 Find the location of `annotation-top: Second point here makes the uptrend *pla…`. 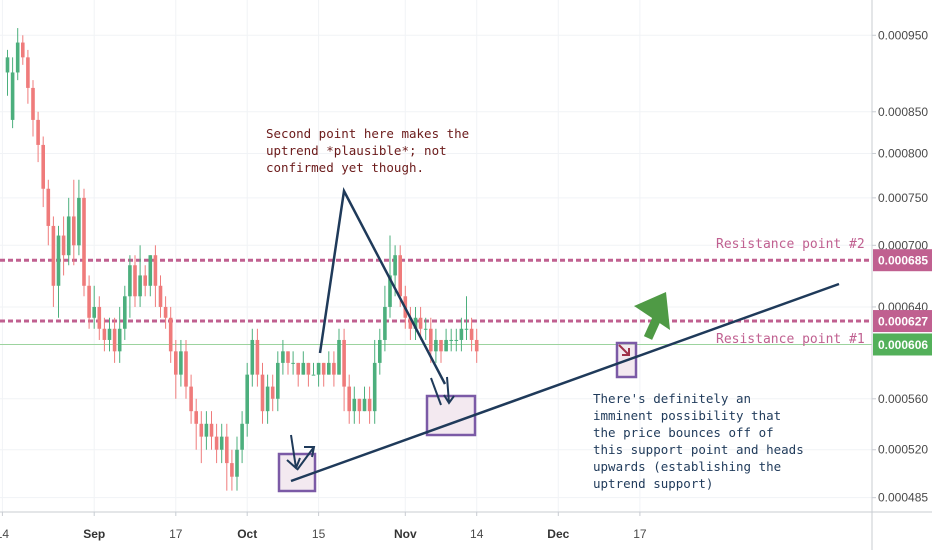

annotation-top: Second point here makes the uptrend *pla… is located at coordinates (371, 150).